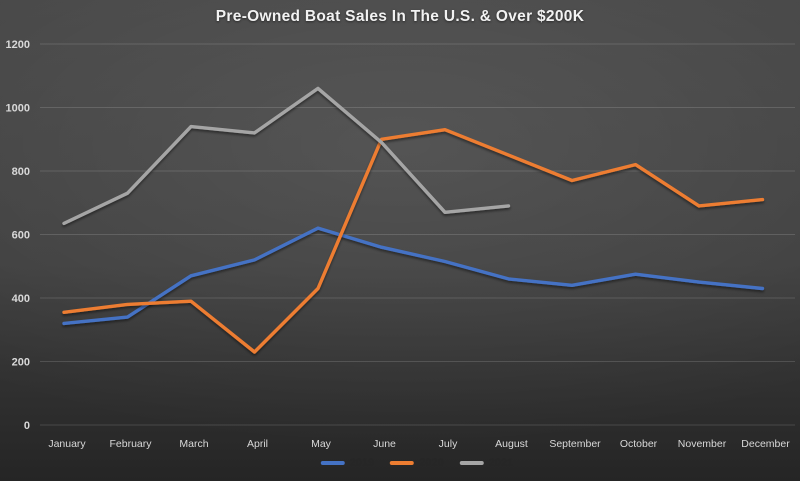 Image resolution: width=800 pixels, height=481 pixels. I want to click on y-tick-label: 1200, so click(18, 45).